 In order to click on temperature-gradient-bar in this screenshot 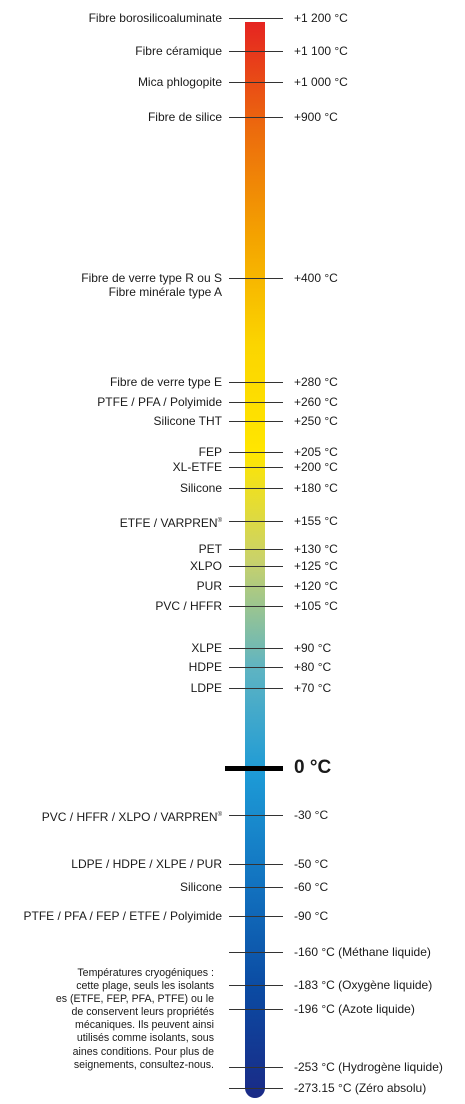, I will do `click(255, 560)`.